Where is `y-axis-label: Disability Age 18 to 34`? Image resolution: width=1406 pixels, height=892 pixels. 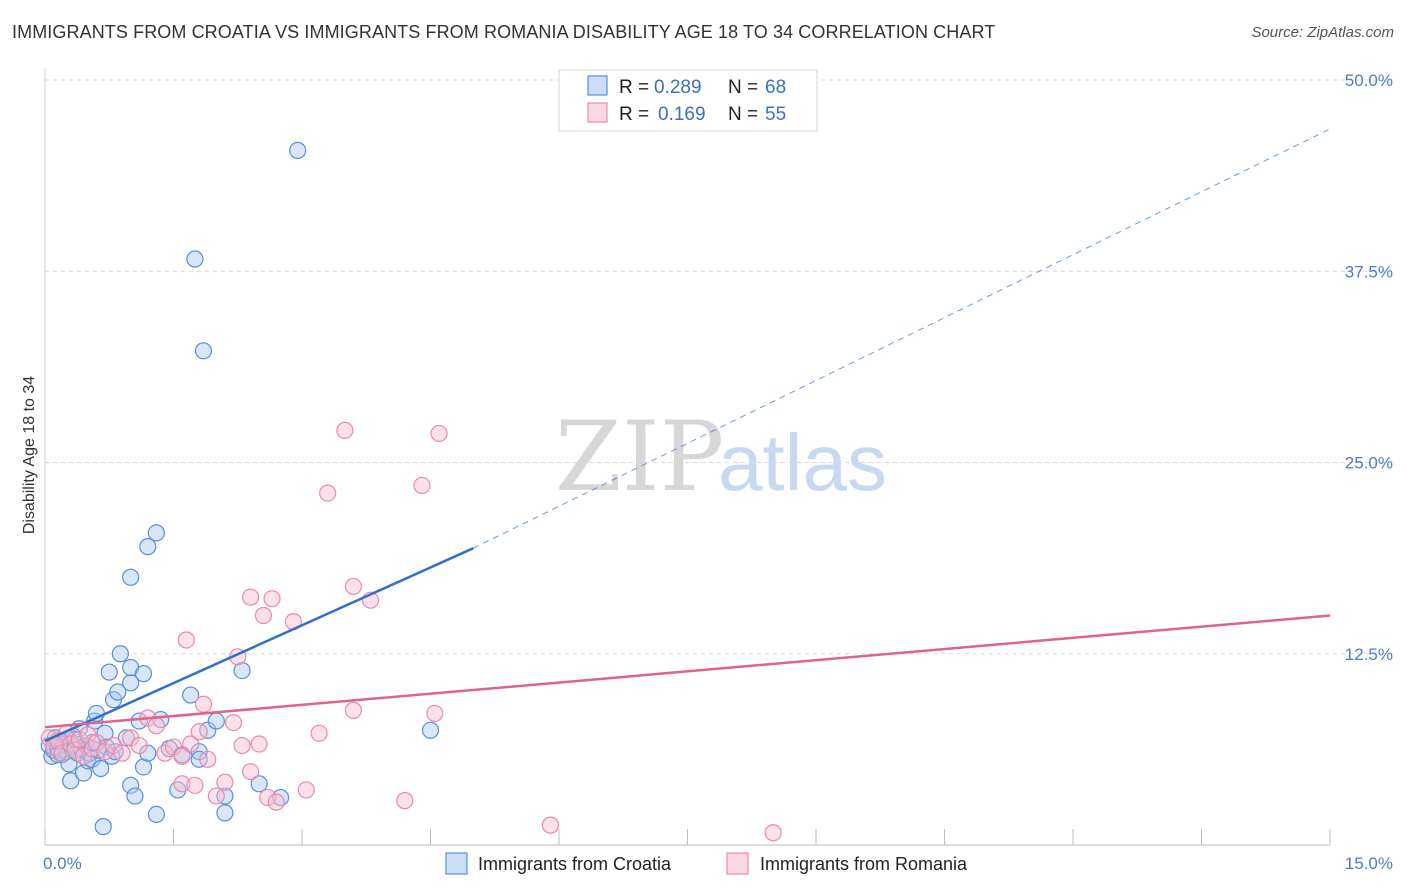
y-axis-label: Disability Age 18 to 34 is located at coordinates (29, 455).